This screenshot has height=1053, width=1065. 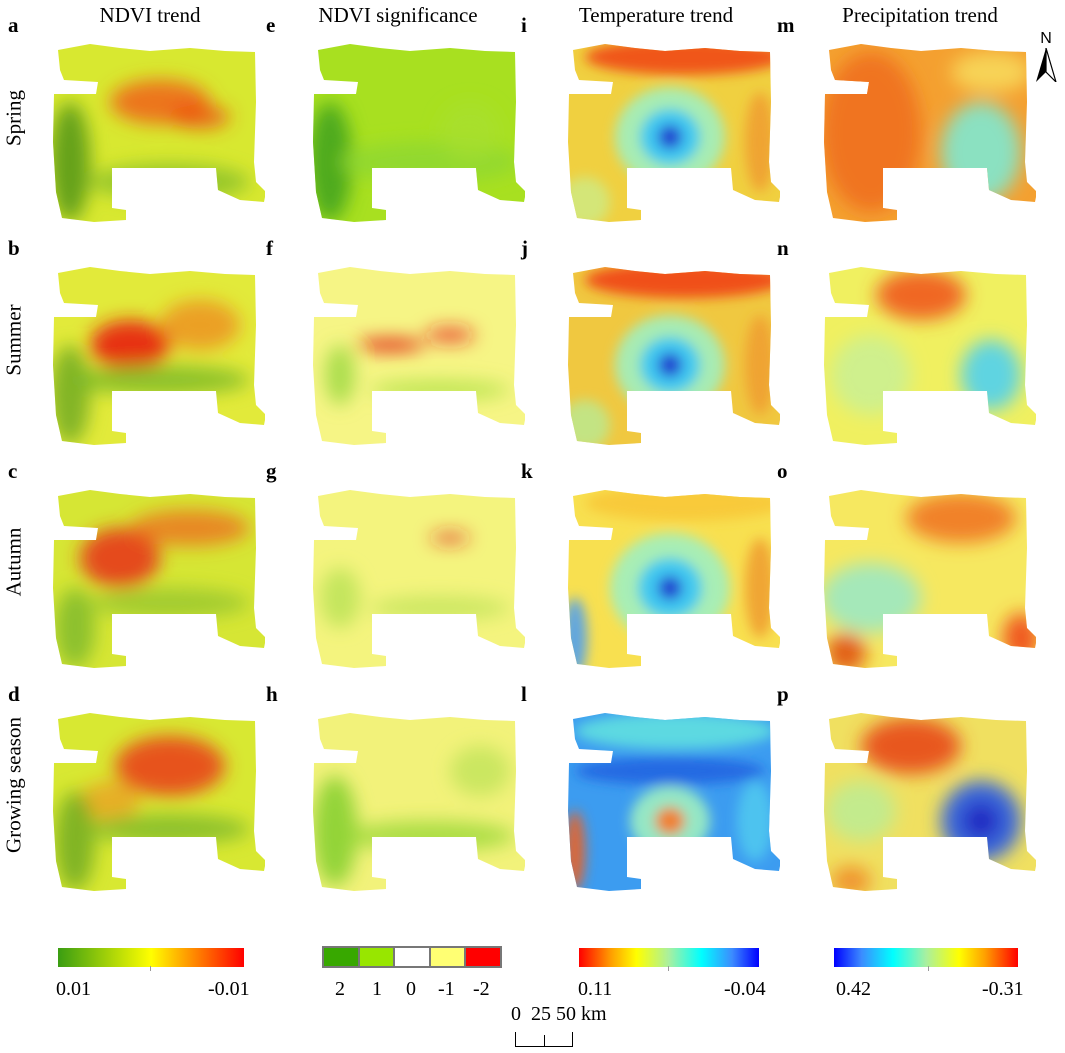 I want to click on north-arrow: N, so click(x=1046, y=58).